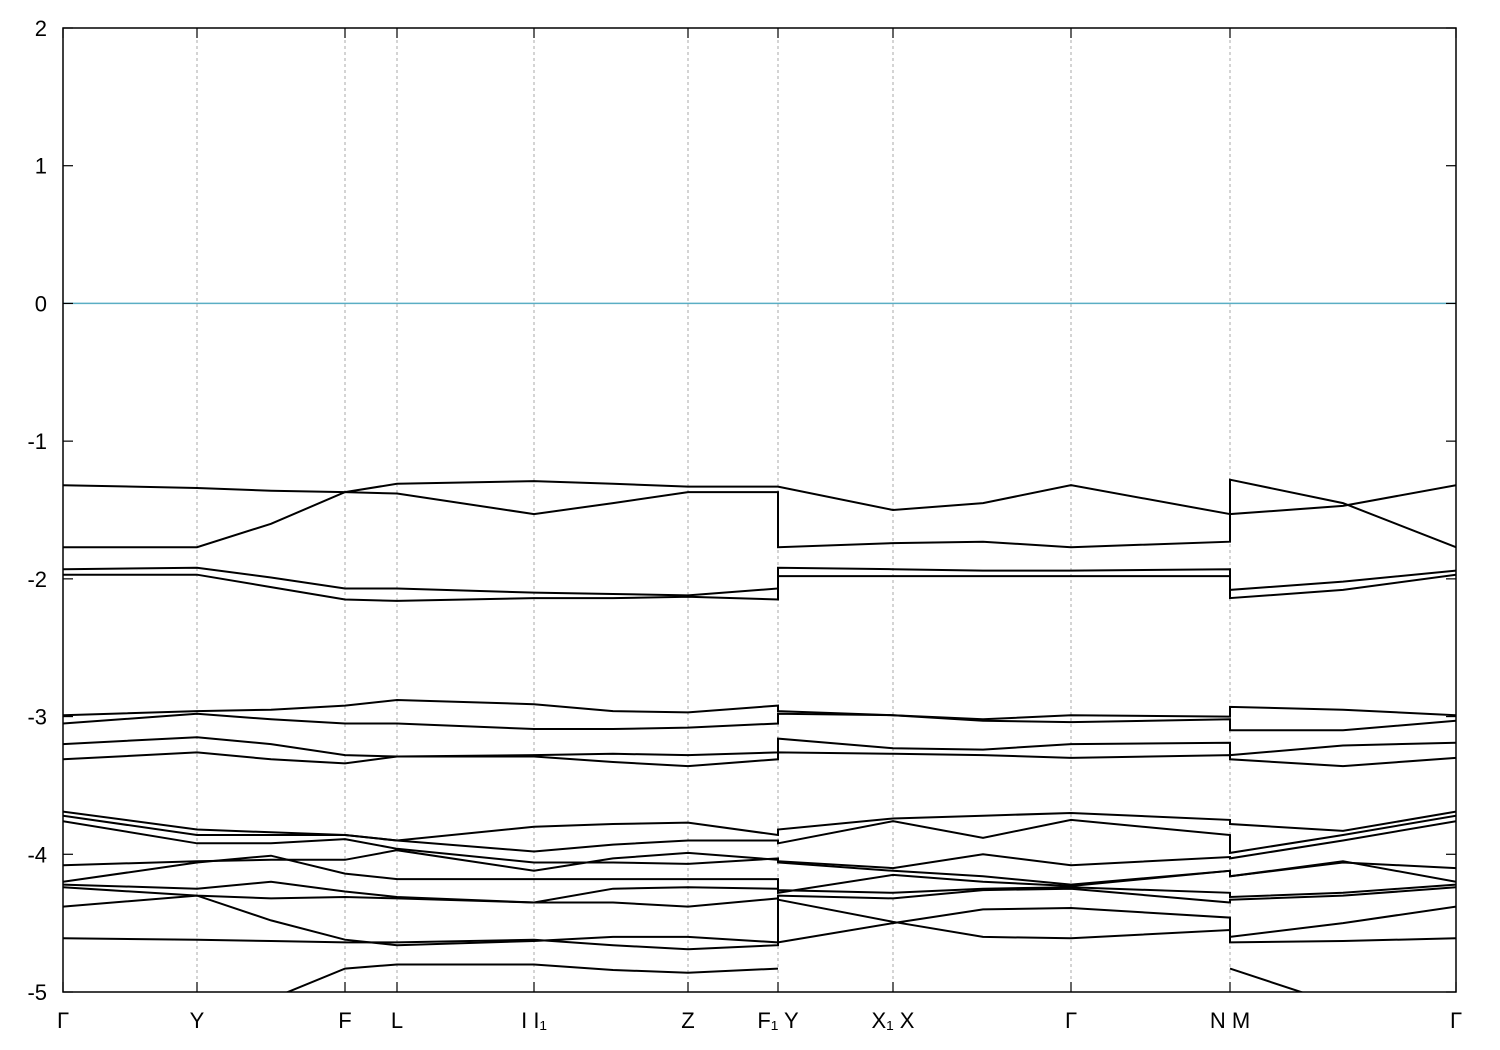  I want to click on x-tick-label: L, so click(397, 1020).